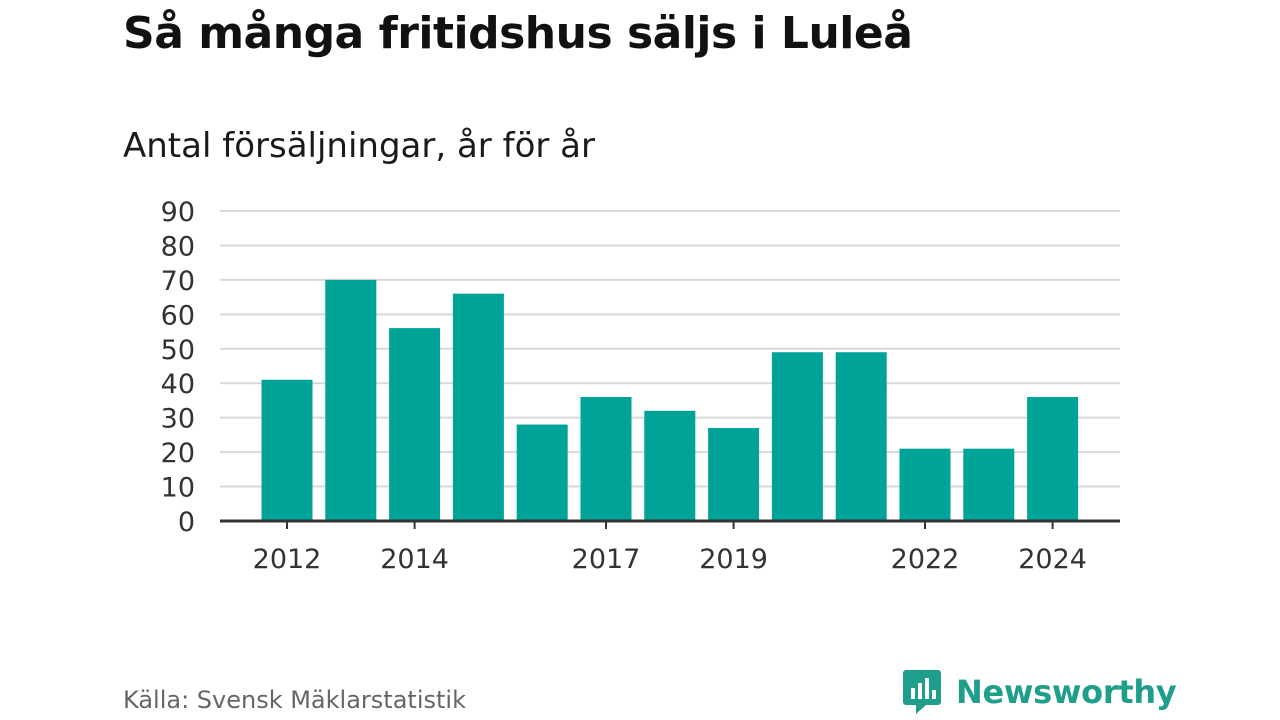 This screenshot has width=1280, height=720. I want to click on y-tick-label: 10, so click(178, 488).